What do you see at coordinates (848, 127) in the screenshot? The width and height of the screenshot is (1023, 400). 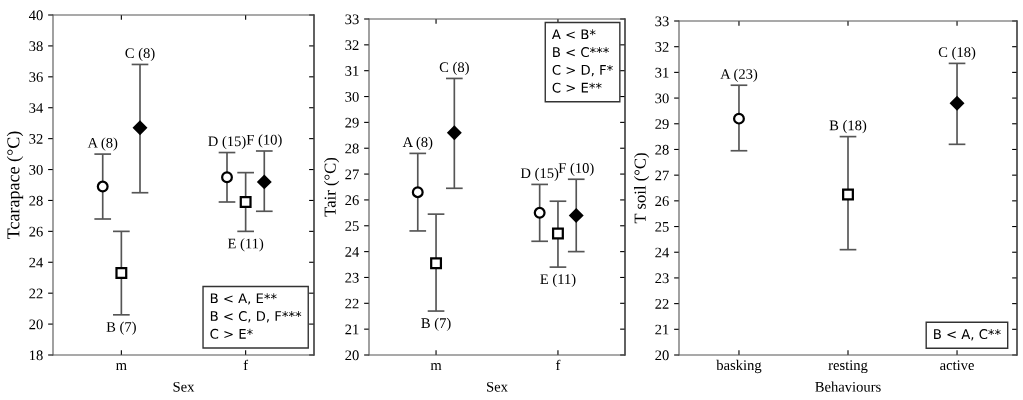 I see `annotation: B (18)` at bounding box center [848, 127].